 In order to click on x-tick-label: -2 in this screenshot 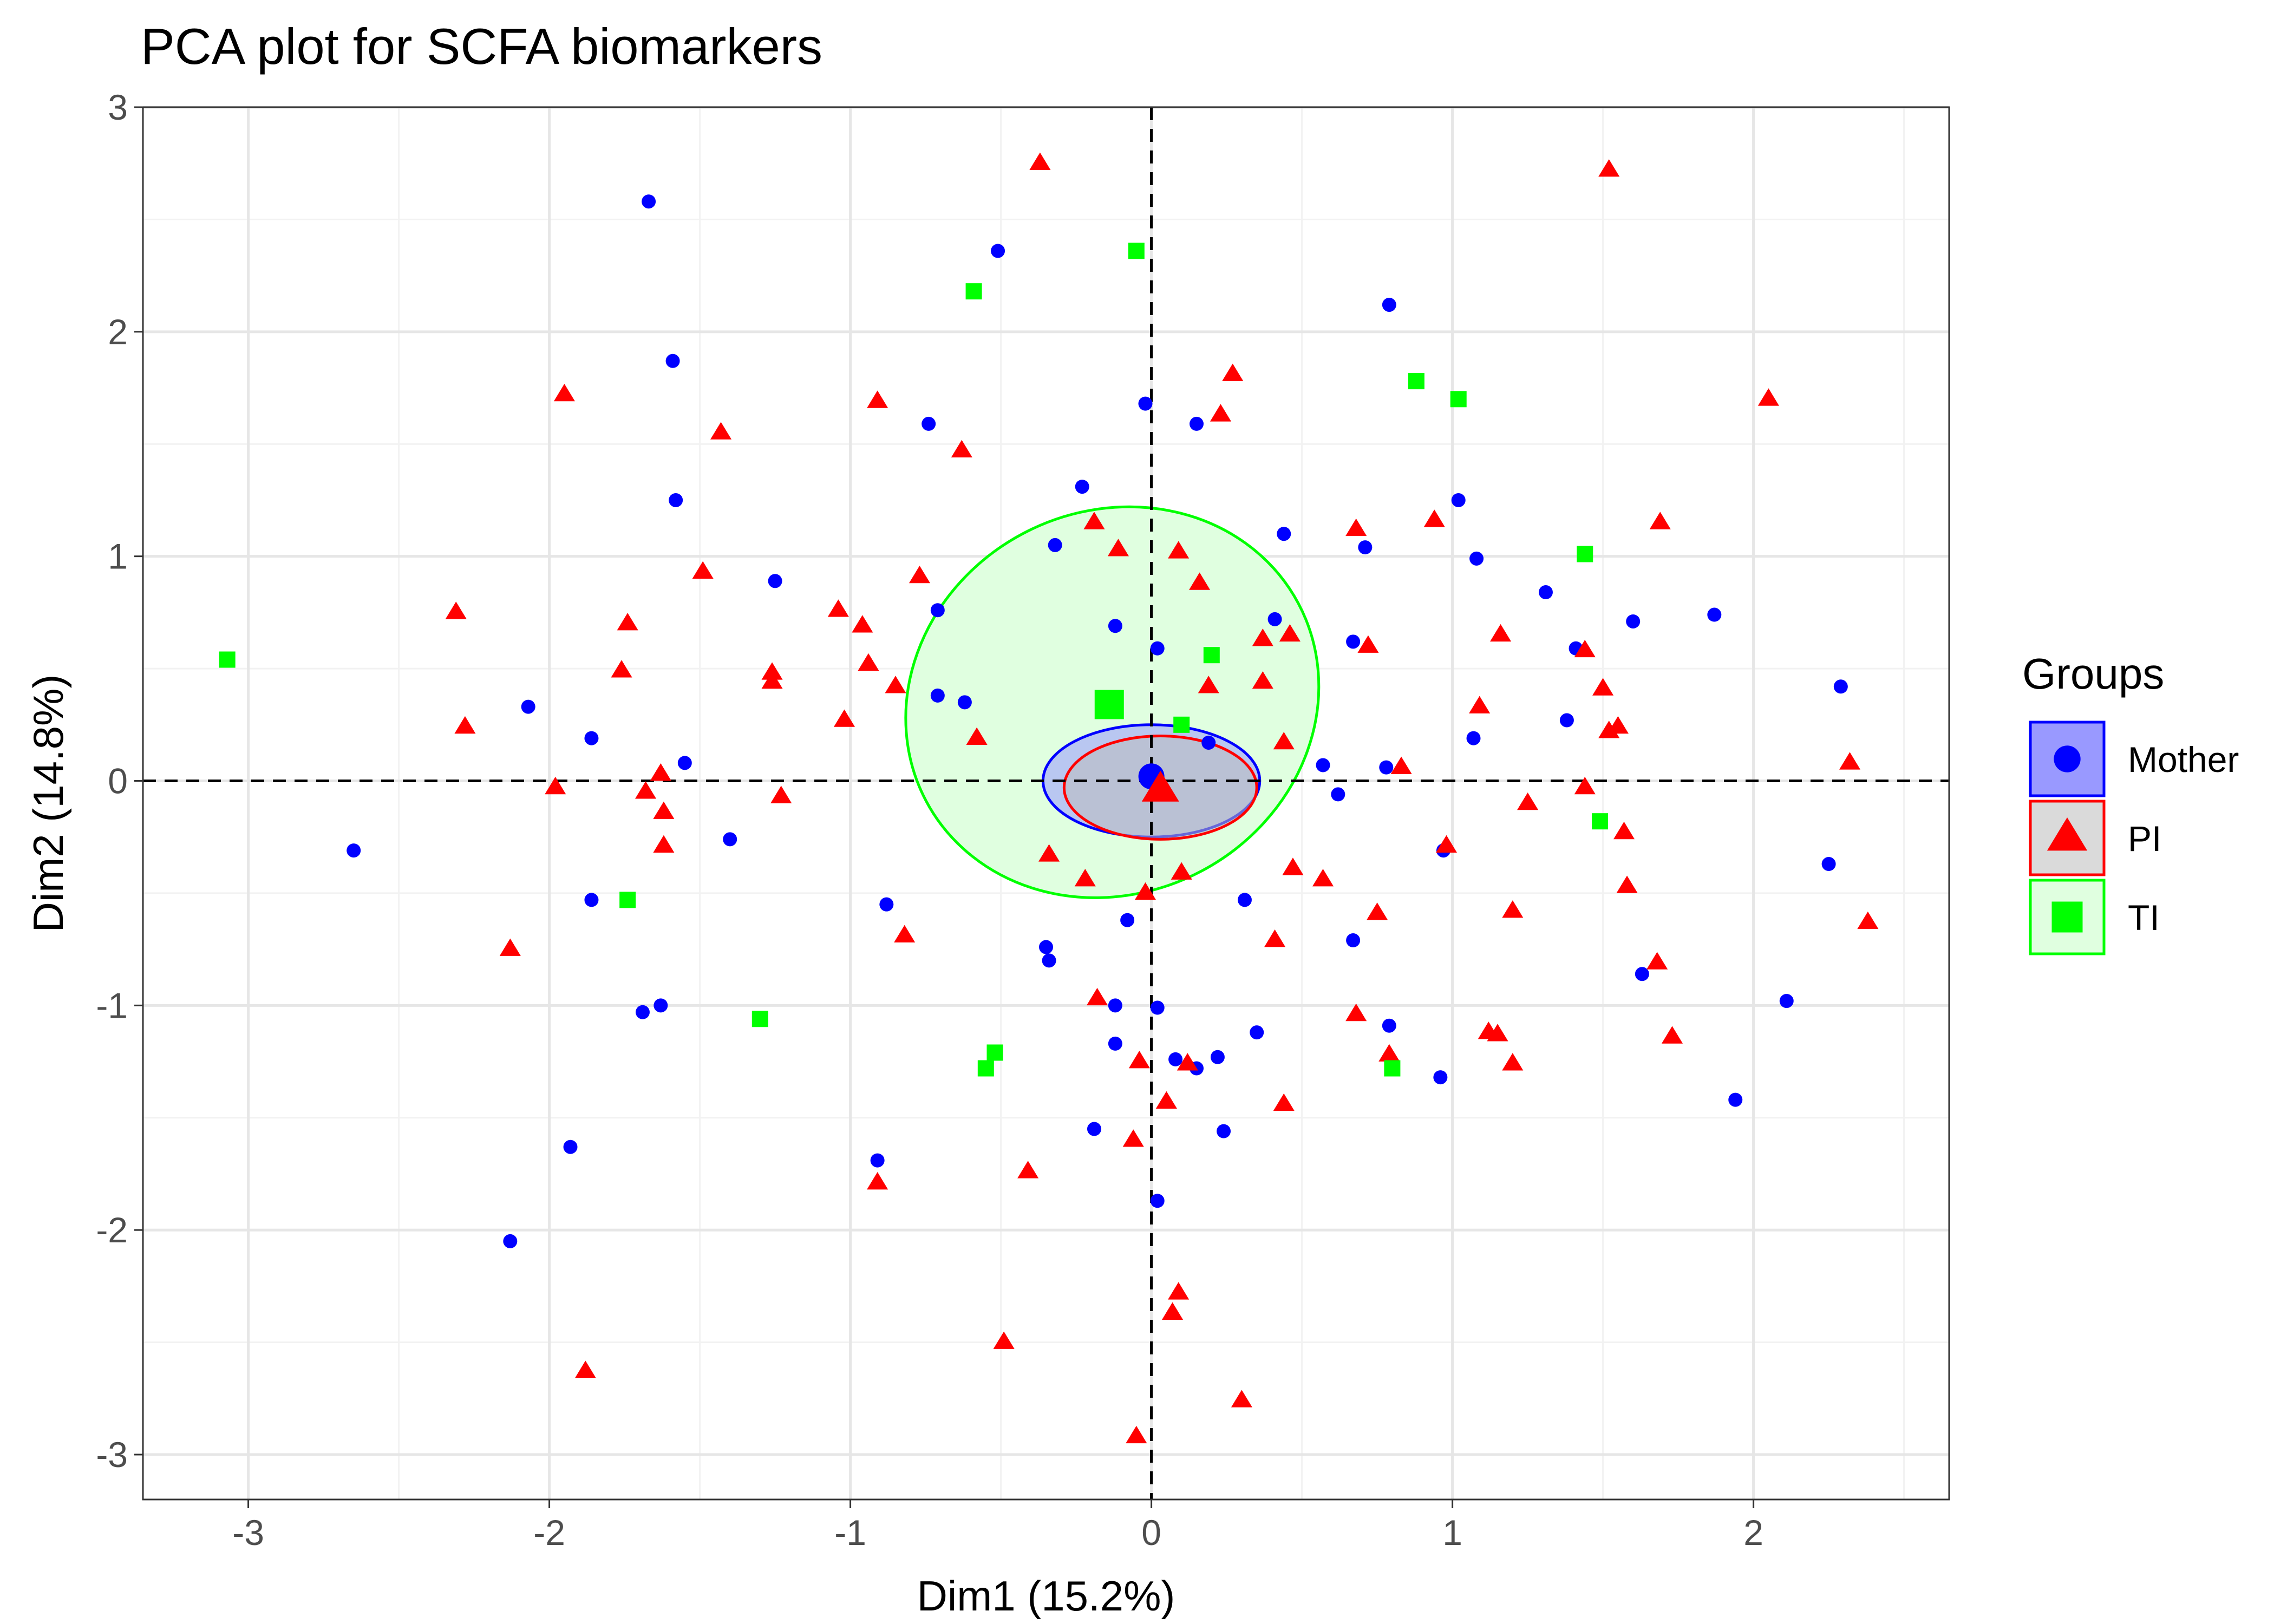, I will do `click(549, 1533)`.